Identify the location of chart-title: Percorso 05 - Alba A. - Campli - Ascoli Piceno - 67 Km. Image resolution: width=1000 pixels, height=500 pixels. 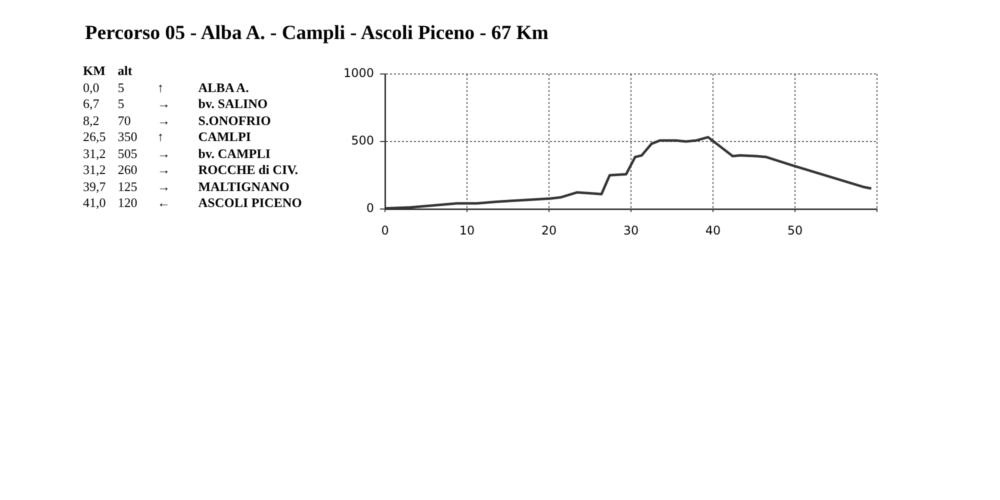
(316, 33).